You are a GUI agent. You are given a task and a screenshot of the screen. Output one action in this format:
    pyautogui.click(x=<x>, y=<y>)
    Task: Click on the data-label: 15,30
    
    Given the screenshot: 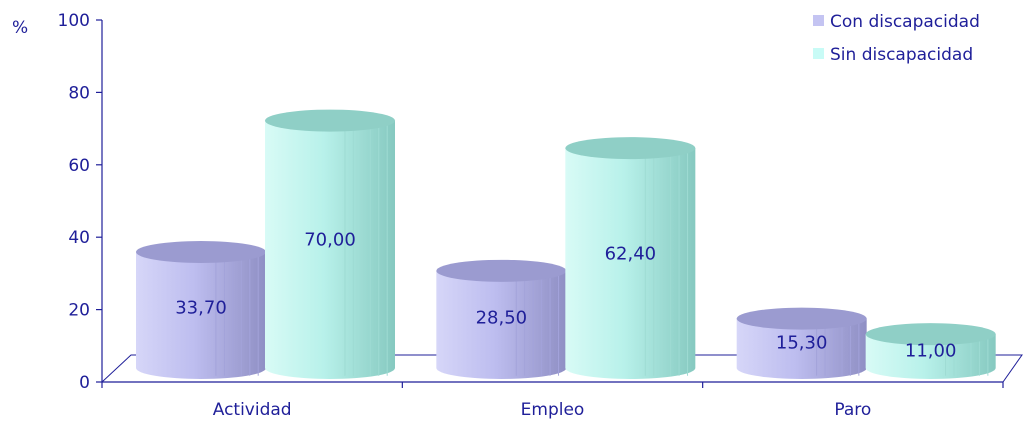 What is the action you would take?
    pyautogui.click(x=802, y=342)
    